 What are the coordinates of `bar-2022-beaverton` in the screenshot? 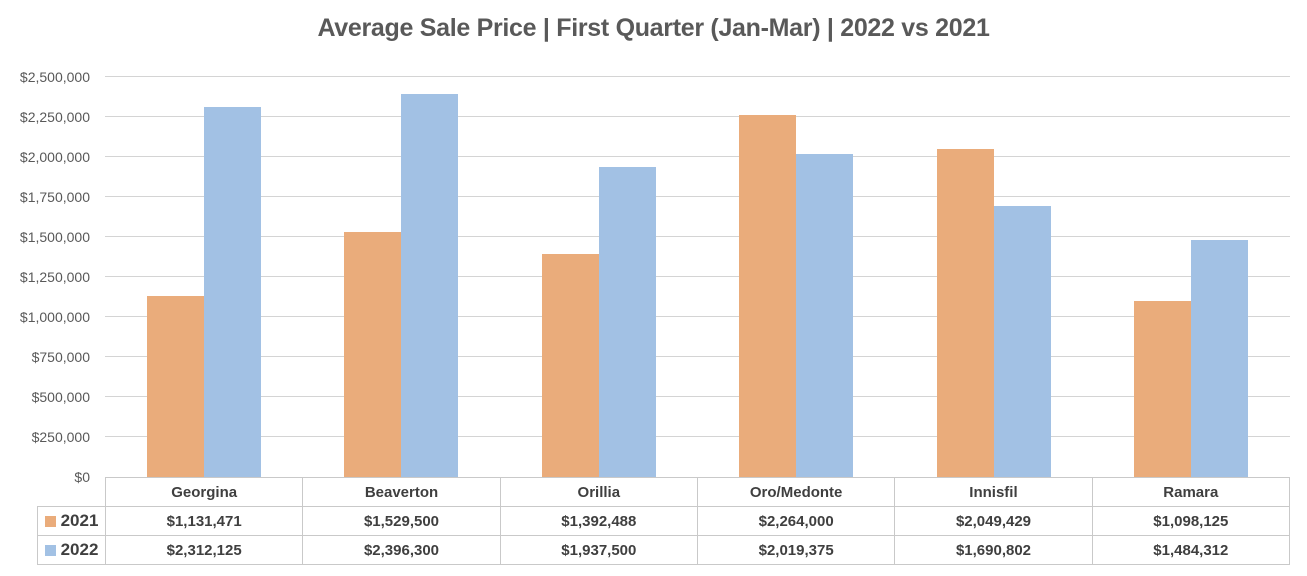 It's located at (430, 285).